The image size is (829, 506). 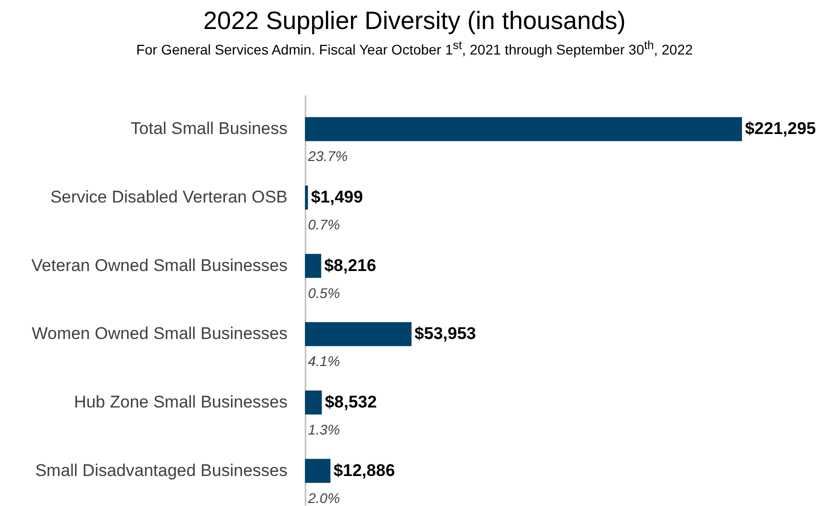 I want to click on annotation: 0.7%, so click(x=324, y=224).